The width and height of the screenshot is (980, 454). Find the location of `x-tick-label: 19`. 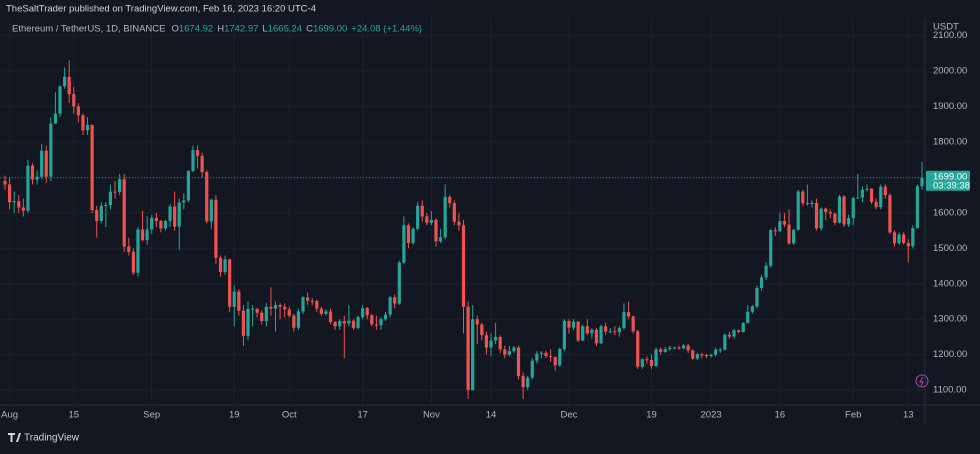

x-tick-label: 19 is located at coordinates (234, 415).